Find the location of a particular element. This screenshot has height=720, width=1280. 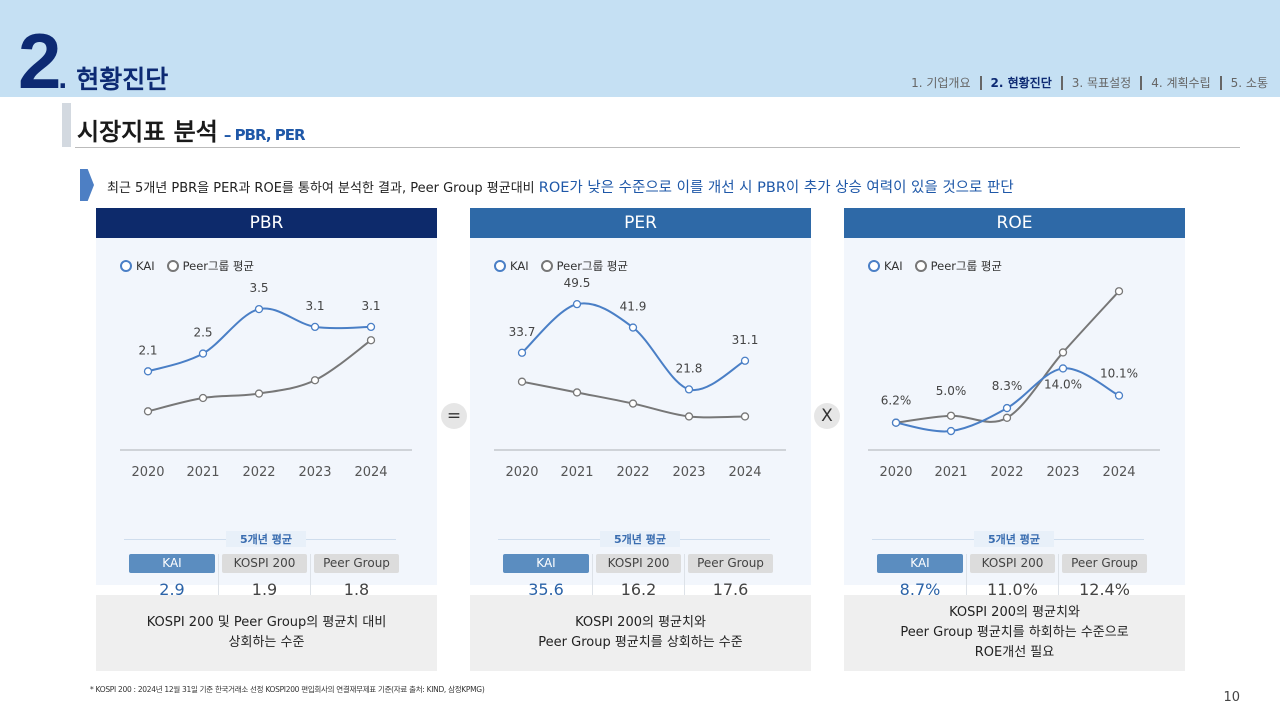

avg-col-header: KOSPI 200 is located at coordinates (638, 563).